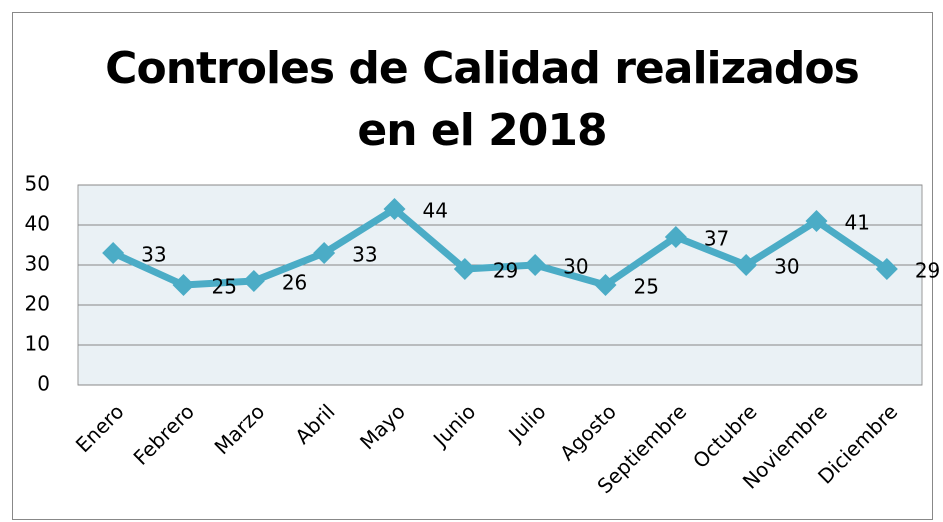 This screenshot has width=943, height=522. I want to click on x-tick-label: Julio, so click(527, 423).